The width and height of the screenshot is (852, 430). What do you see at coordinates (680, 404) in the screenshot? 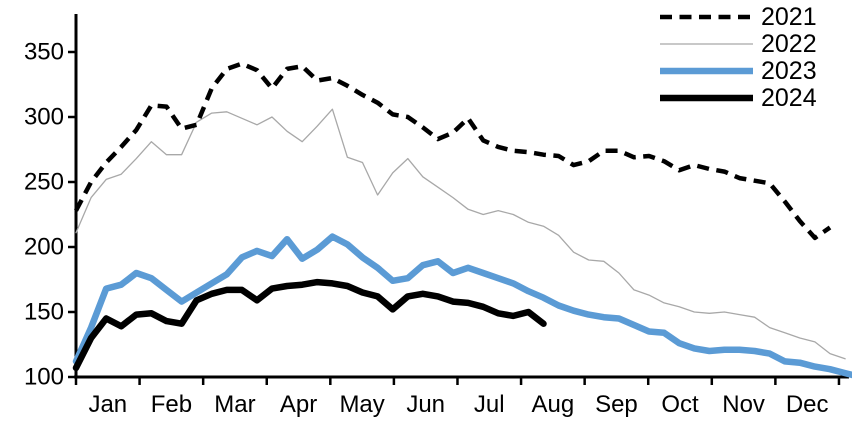
I see `x-month-label-oct: Oct` at bounding box center [680, 404].